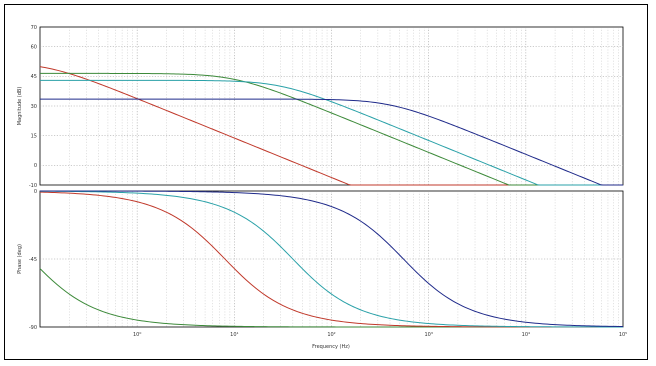 This screenshot has width=656, height=366. What do you see at coordinates (20, 259) in the screenshot?
I see `phase-y-axis-label: Phase (deg)` at bounding box center [20, 259].